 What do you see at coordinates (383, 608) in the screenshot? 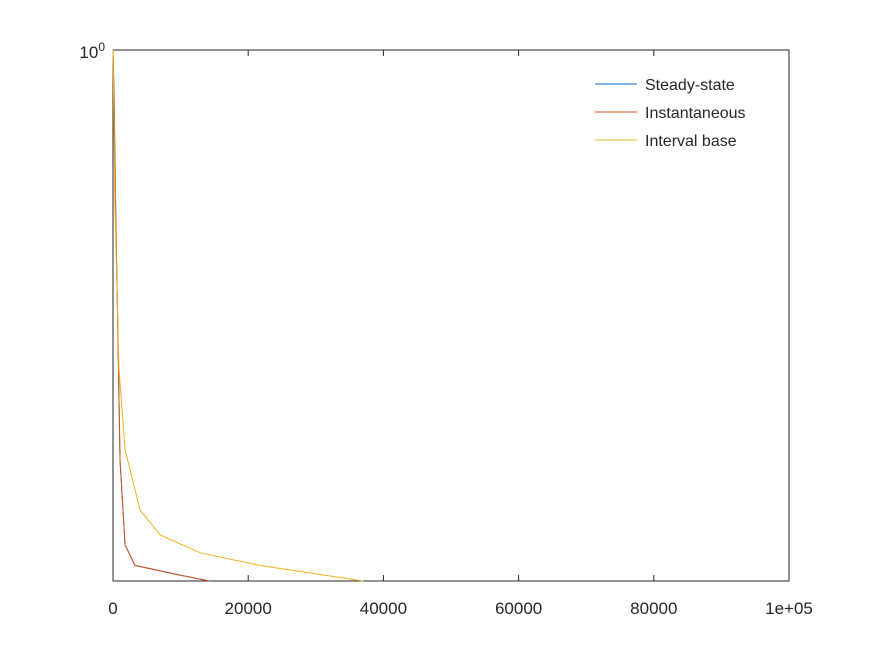
I see `x-tick-label: 40000` at bounding box center [383, 608].